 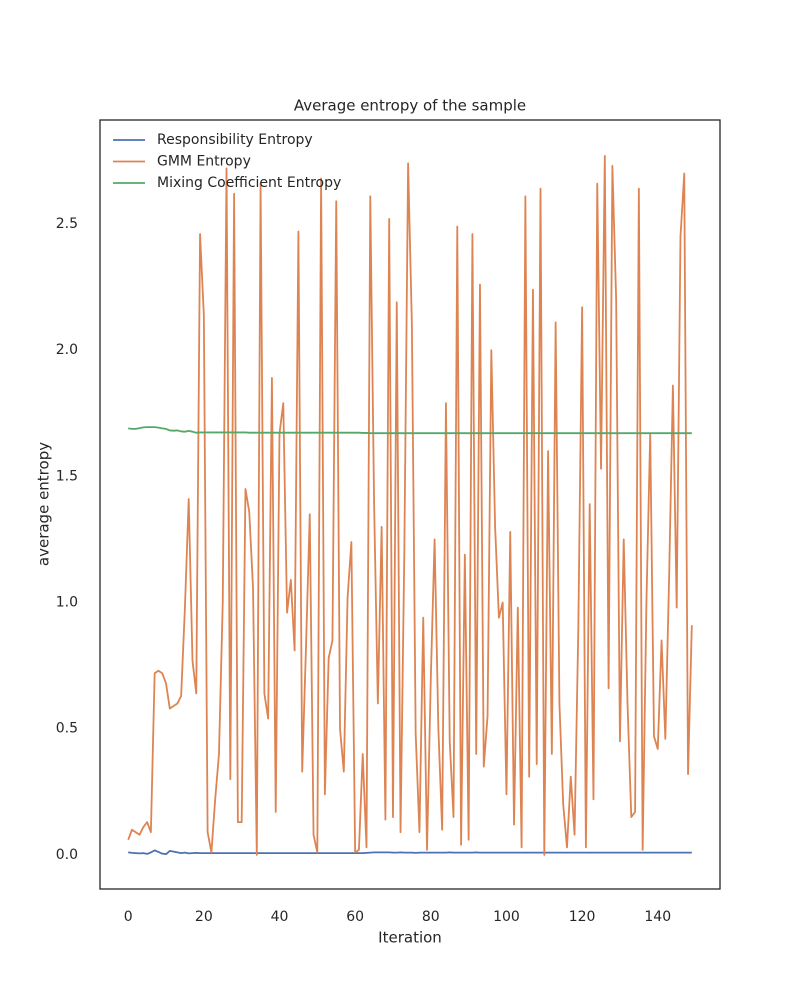 What do you see at coordinates (582, 917) in the screenshot?
I see `x-tick-label: 120` at bounding box center [582, 917].